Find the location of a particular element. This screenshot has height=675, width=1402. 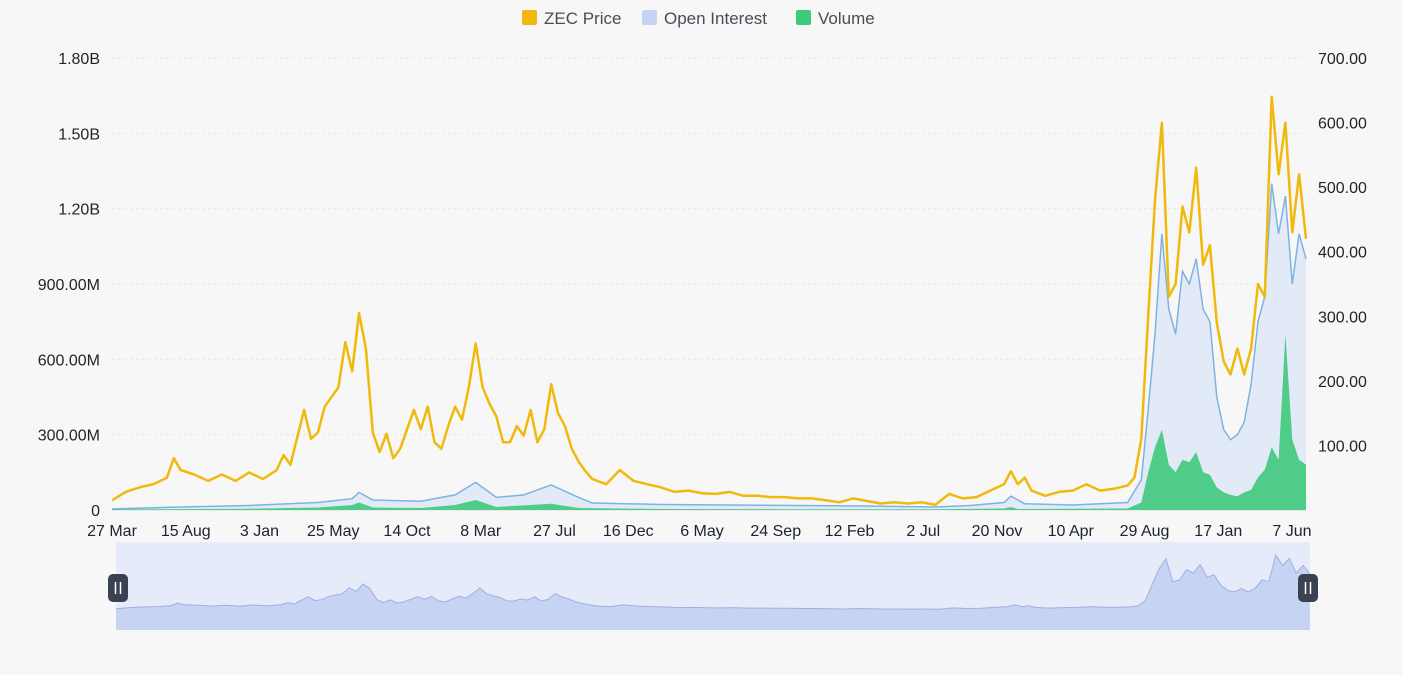

navigator-handle-left-body is located at coordinates (118, 588).